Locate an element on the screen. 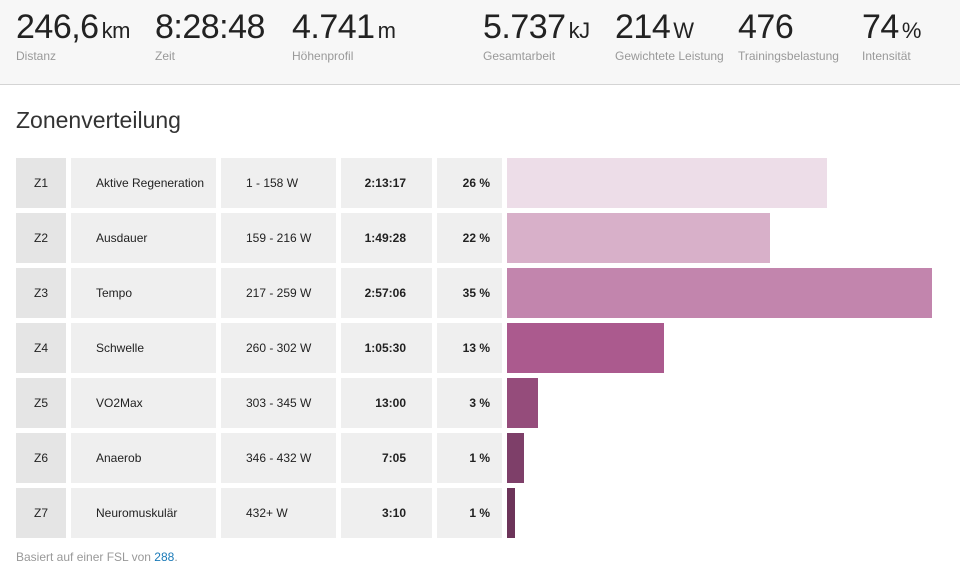  stat-value: 74% is located at coordinates (911, 29).